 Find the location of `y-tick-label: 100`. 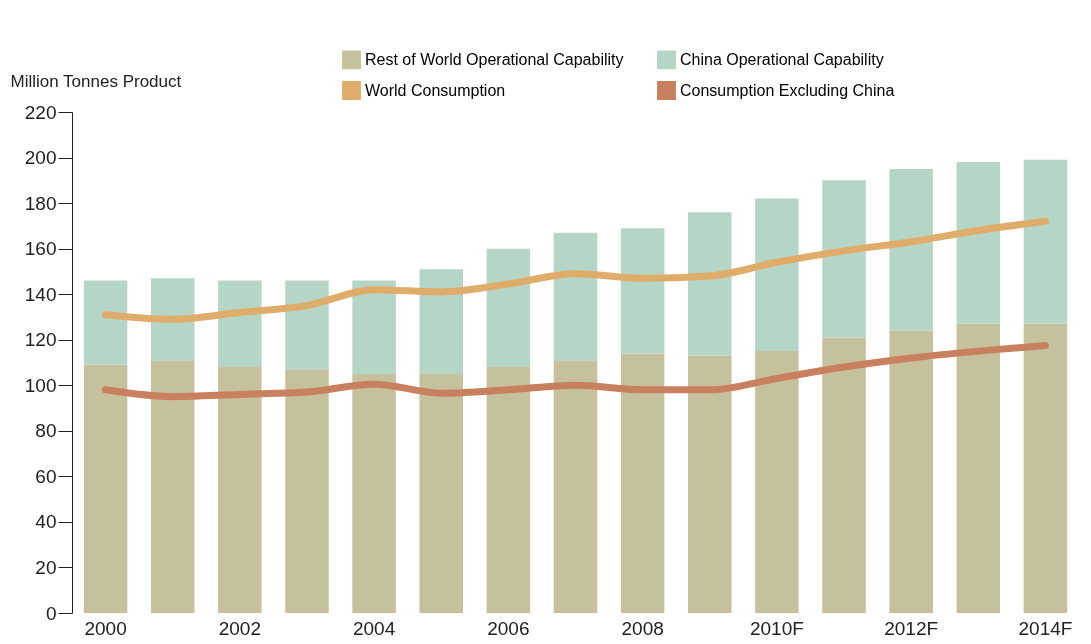

y-tick-label: 100 is located at coordinates (40, 385).